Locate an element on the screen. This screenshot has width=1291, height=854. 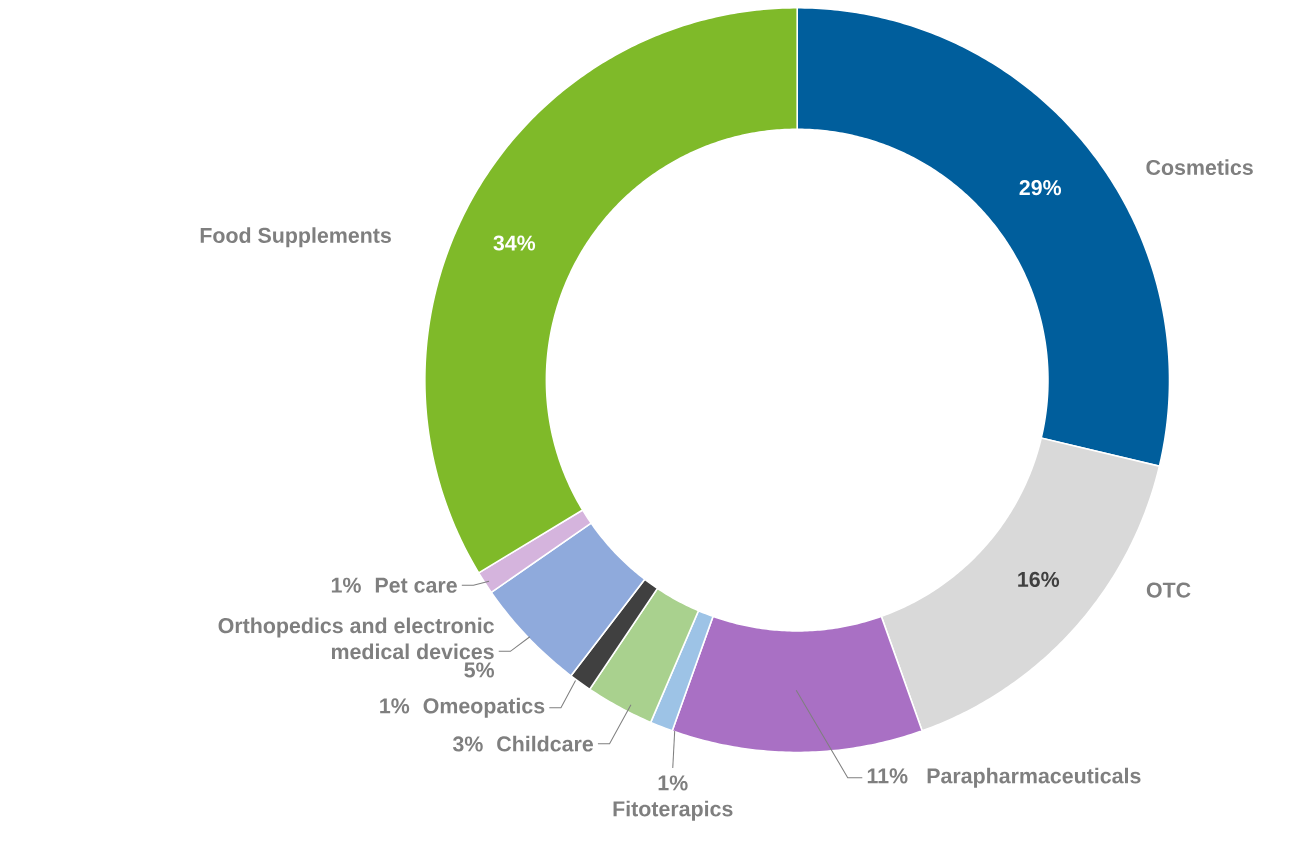
data-label: 11% is located at coordinates (887, 776).